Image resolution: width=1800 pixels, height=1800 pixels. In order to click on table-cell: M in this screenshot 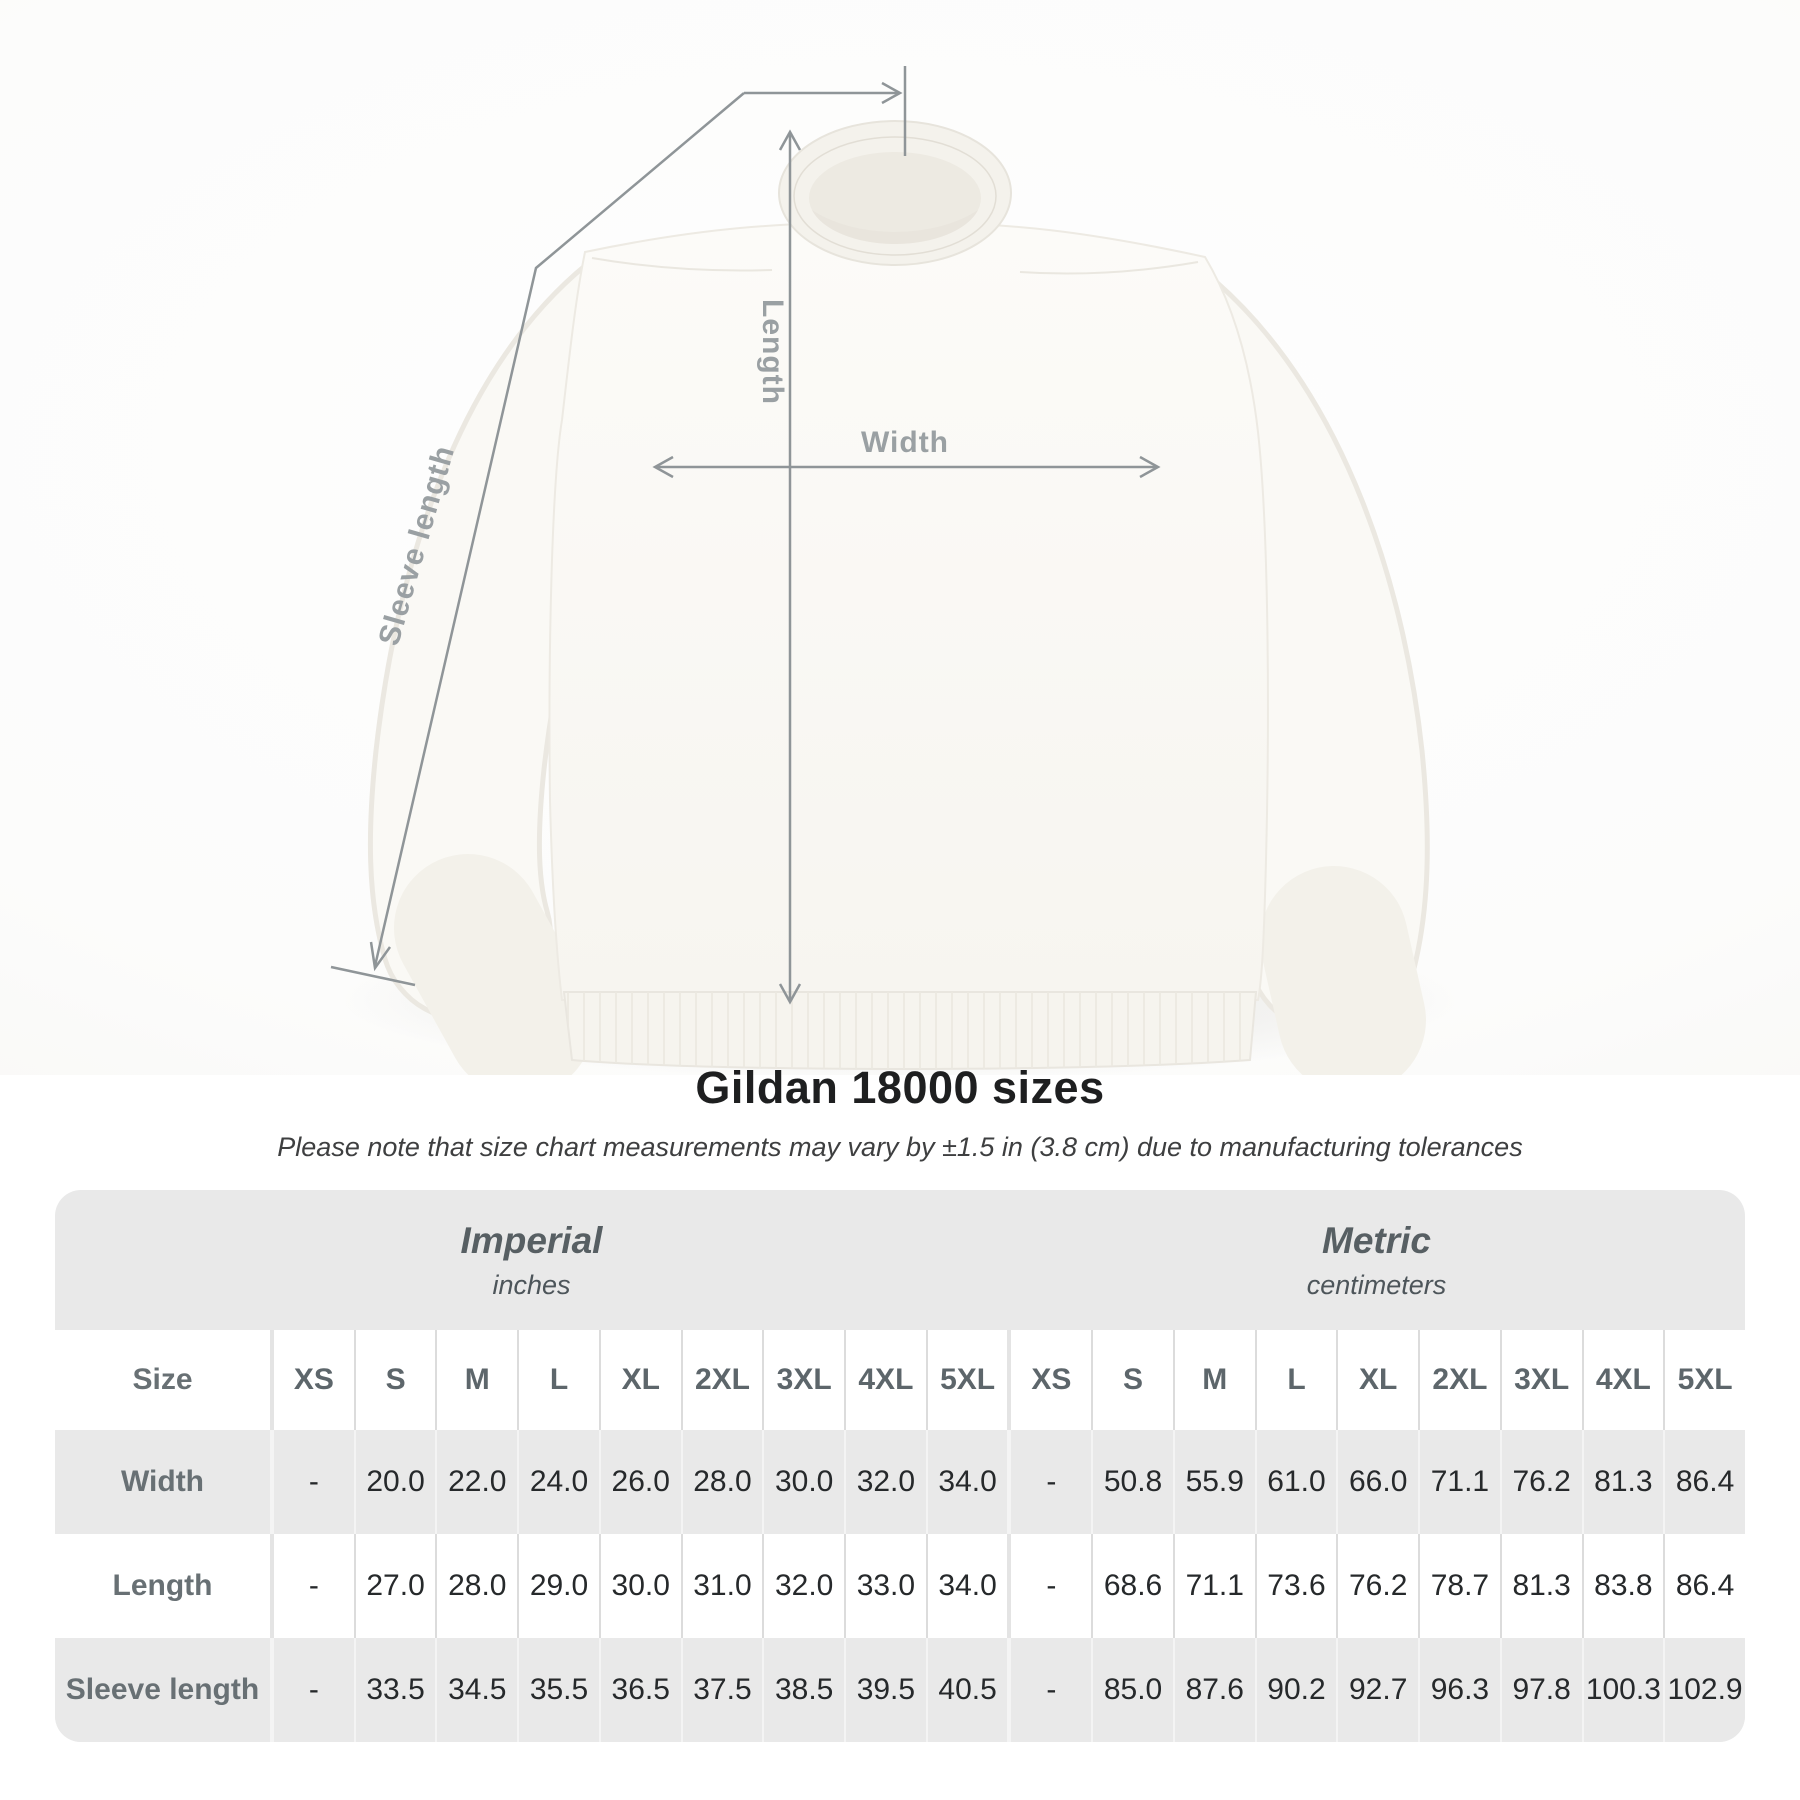, I will do `click(476, 1380)`.